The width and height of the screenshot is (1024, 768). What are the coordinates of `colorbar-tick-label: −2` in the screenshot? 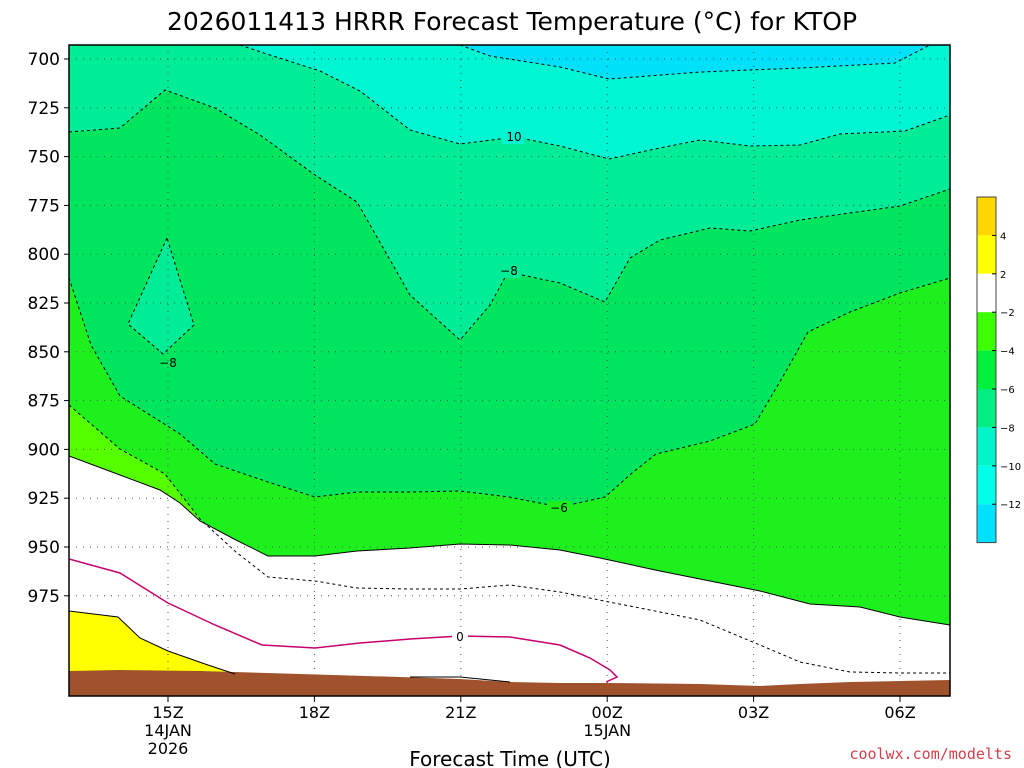 It's located at (1007, 313).